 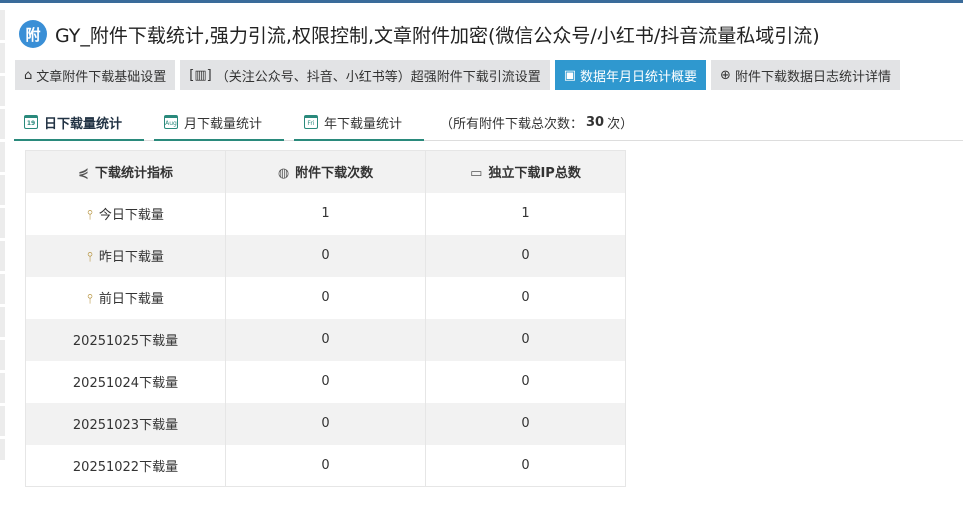 What do you see at coordinates (311, 122) in the screenshot?
I see `calendar-year-icon: Fri` at bounding box center [311, 122].